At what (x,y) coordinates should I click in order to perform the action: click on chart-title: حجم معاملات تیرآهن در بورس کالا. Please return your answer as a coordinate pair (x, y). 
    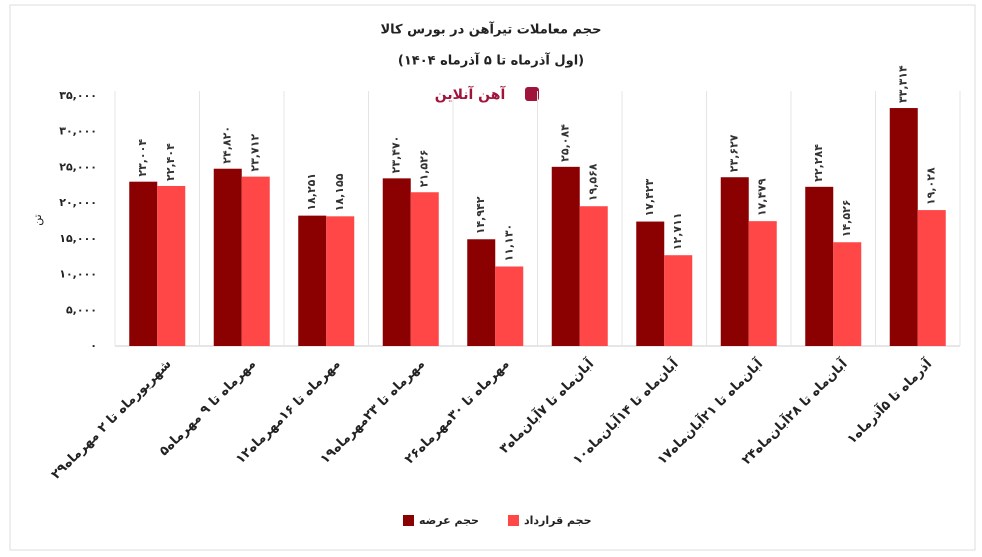
    Looking at the image, I should click on (491, 29).